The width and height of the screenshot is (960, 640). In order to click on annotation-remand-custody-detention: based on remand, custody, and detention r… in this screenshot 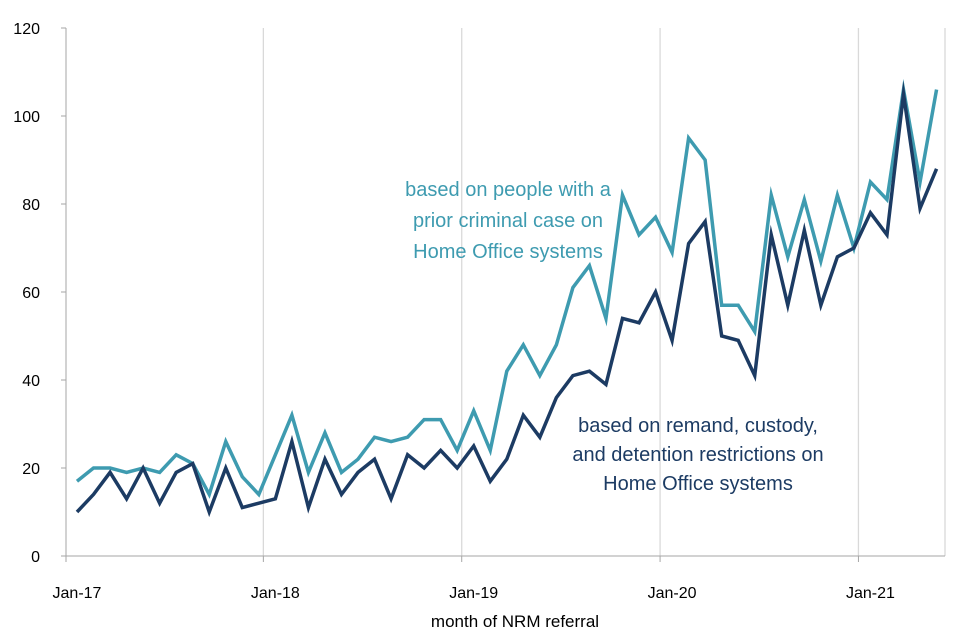, I will do `click(697, 455)`.